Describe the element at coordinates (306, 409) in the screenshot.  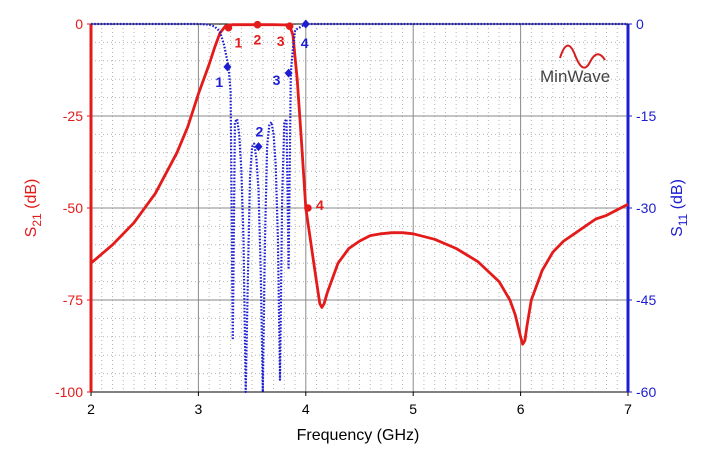
I see `x-tick-label: 4` at that location.